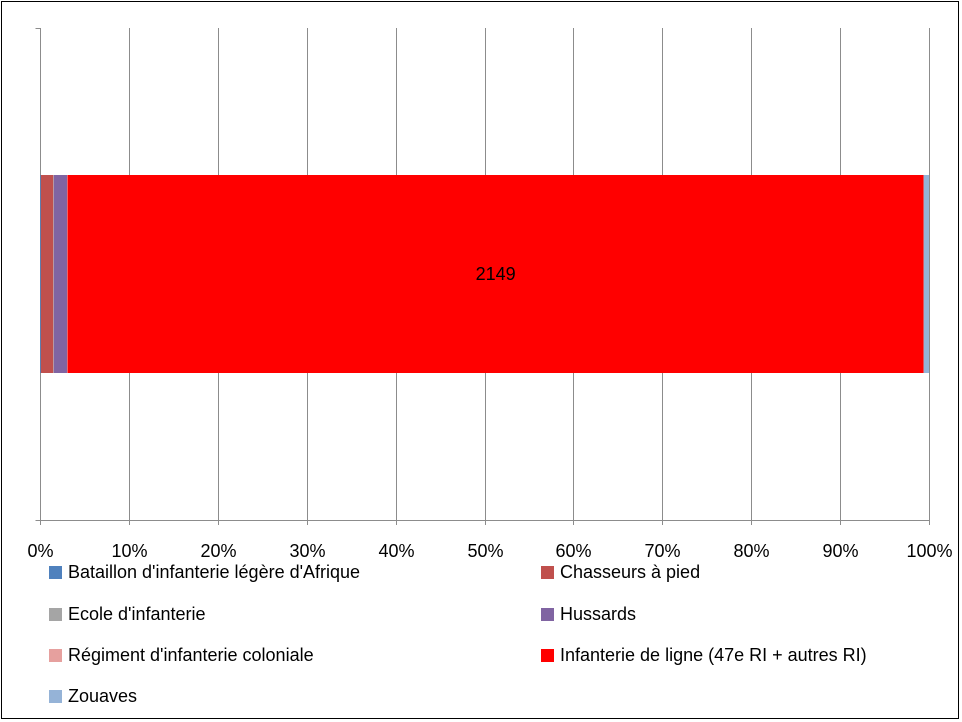 This screenshot has height=722, width=962. What do you see at coordinates (47, 274) in the screenshot?
I see `bar-segment-chasseurs-pied` at bounding box center [47, 274].